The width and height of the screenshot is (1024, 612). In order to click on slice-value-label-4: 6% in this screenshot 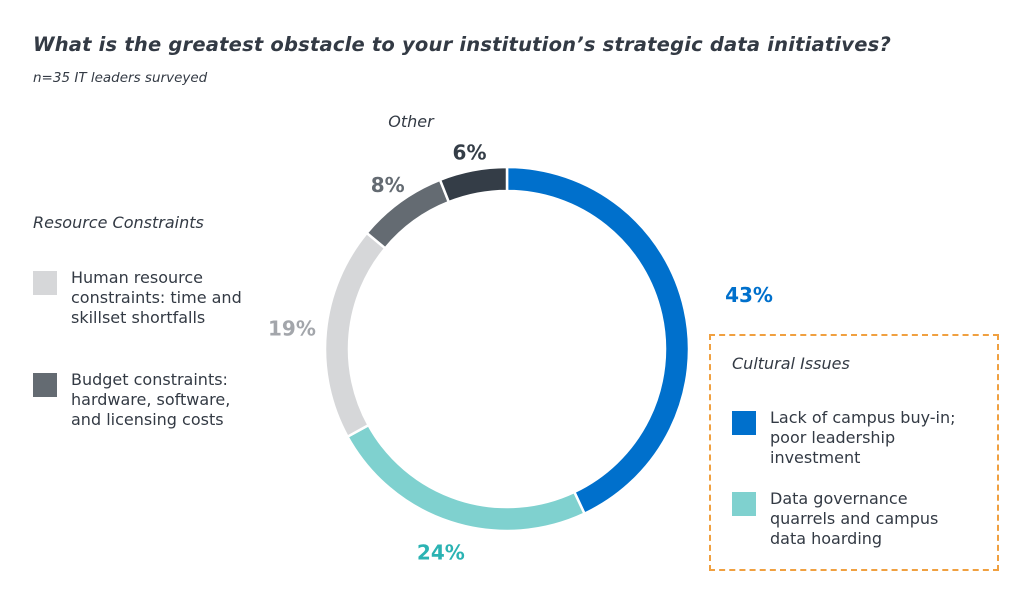, I will do `click(470, 153)`.